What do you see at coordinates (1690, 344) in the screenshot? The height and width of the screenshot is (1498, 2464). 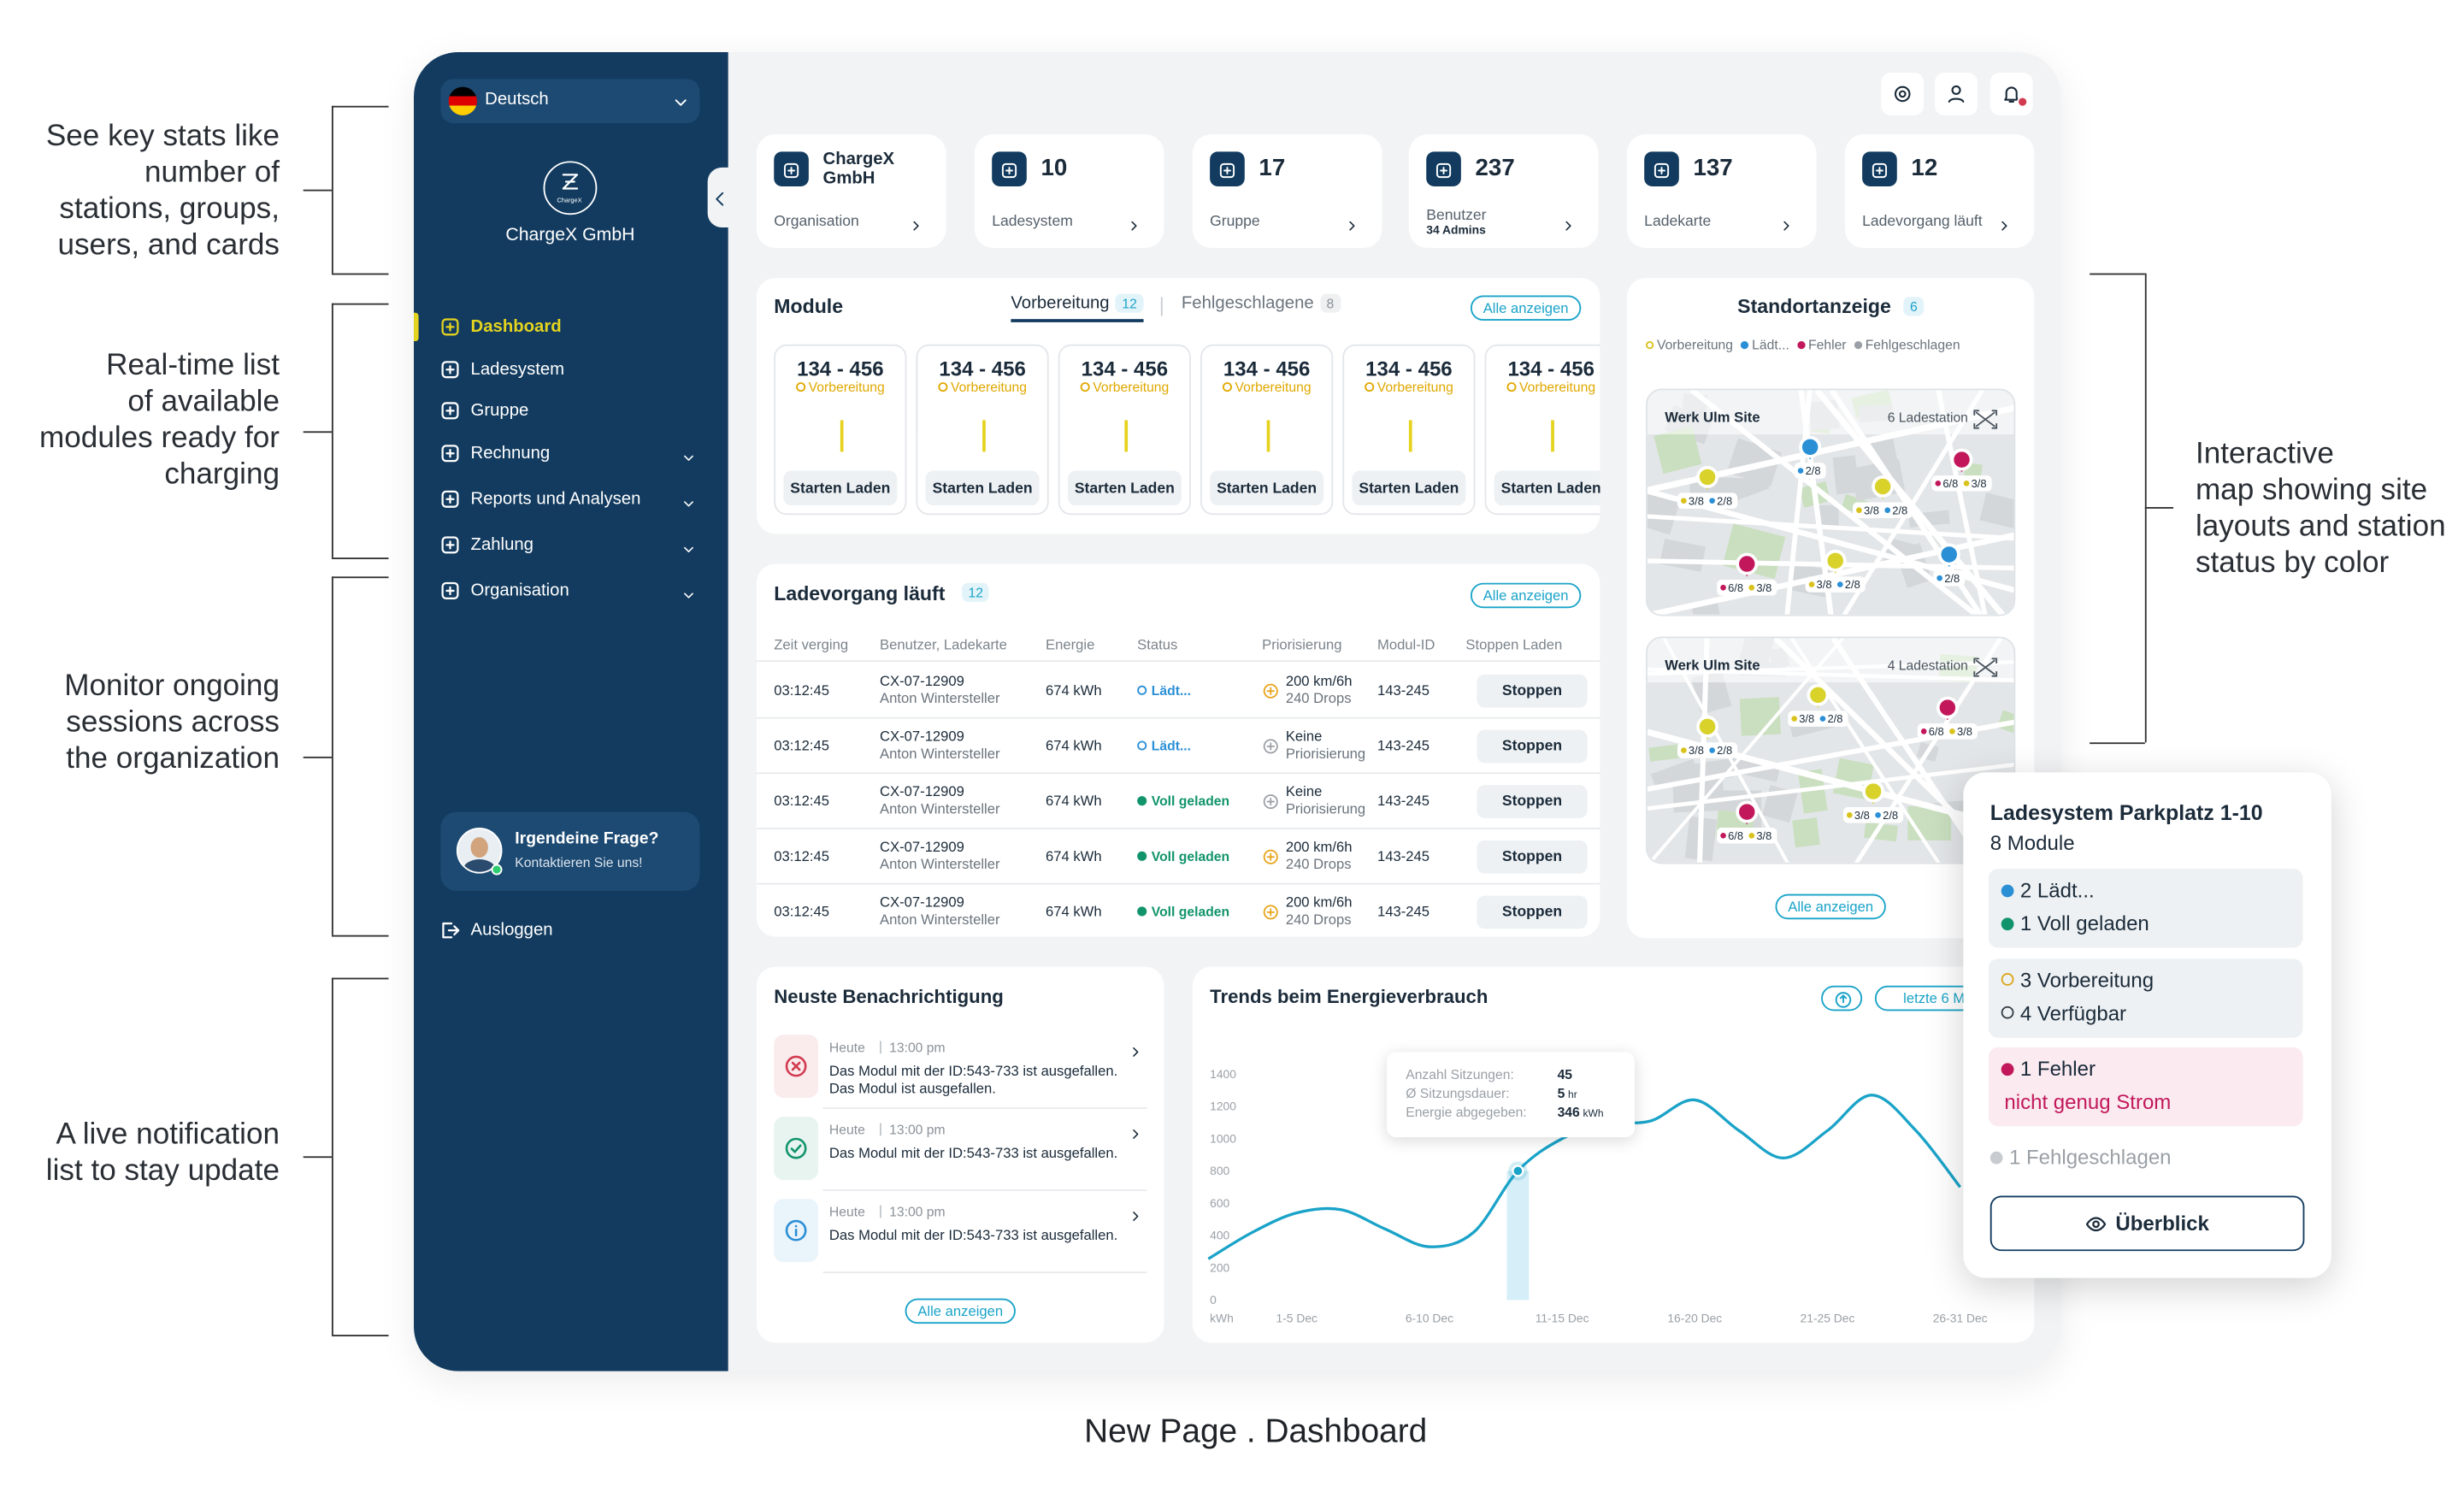 I see `legend-item: Vorbereitung` at bounding box center [1690, 344].